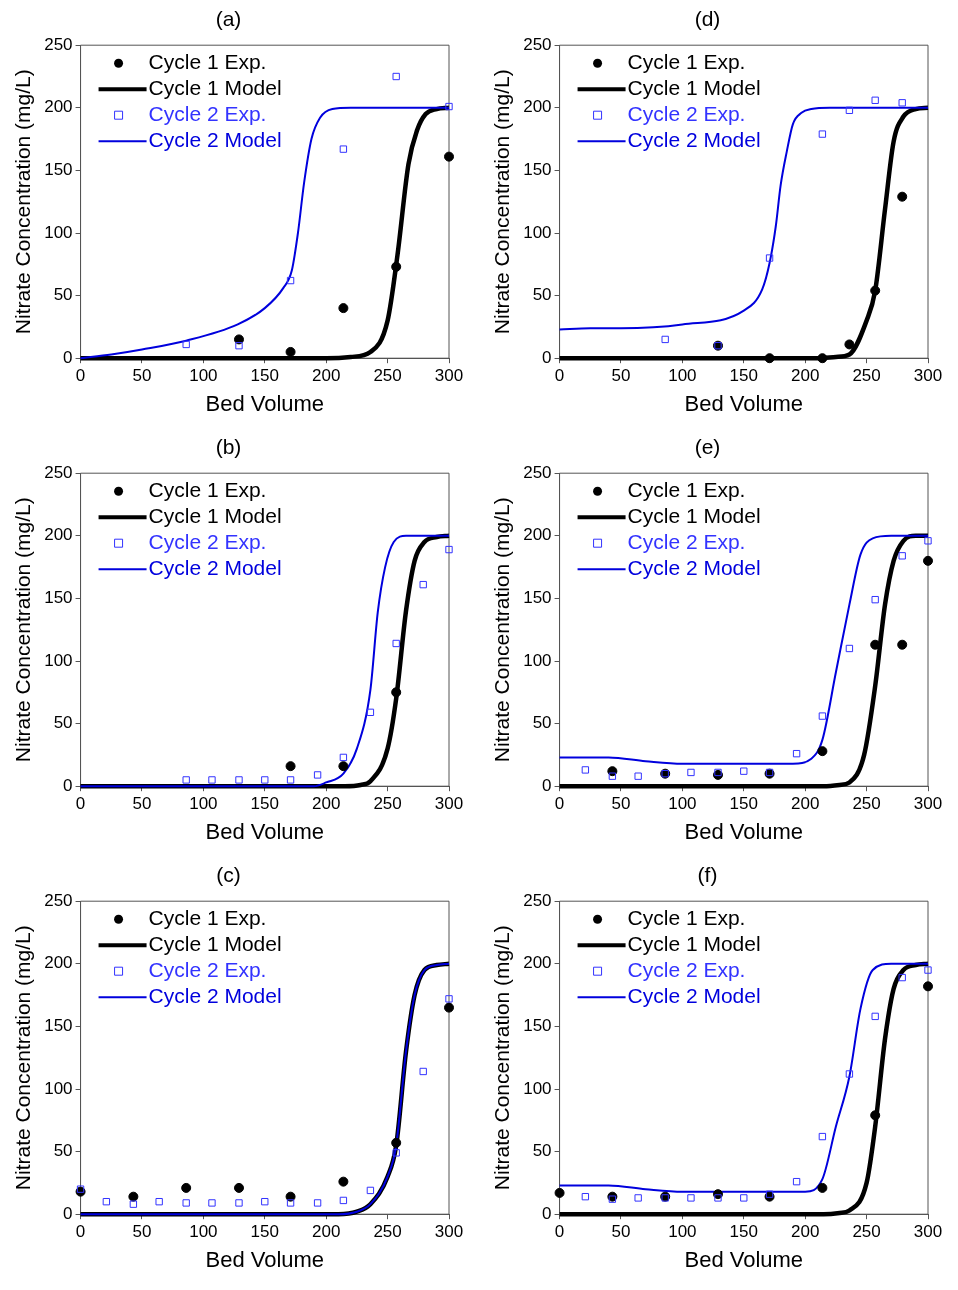 The width and height of the screenshot is (958, 1290). What do you see at coordinates (228, 875) in the screenshot?
I see `chart-title: (c)` at bounding box center [228, 875].